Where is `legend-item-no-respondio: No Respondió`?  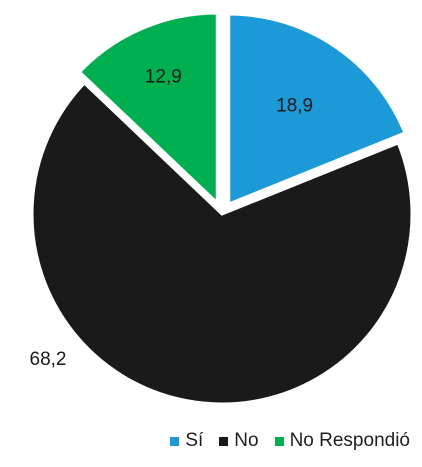
legend-item-no-respondio: No Respondió is located at coordinates (342, 441).